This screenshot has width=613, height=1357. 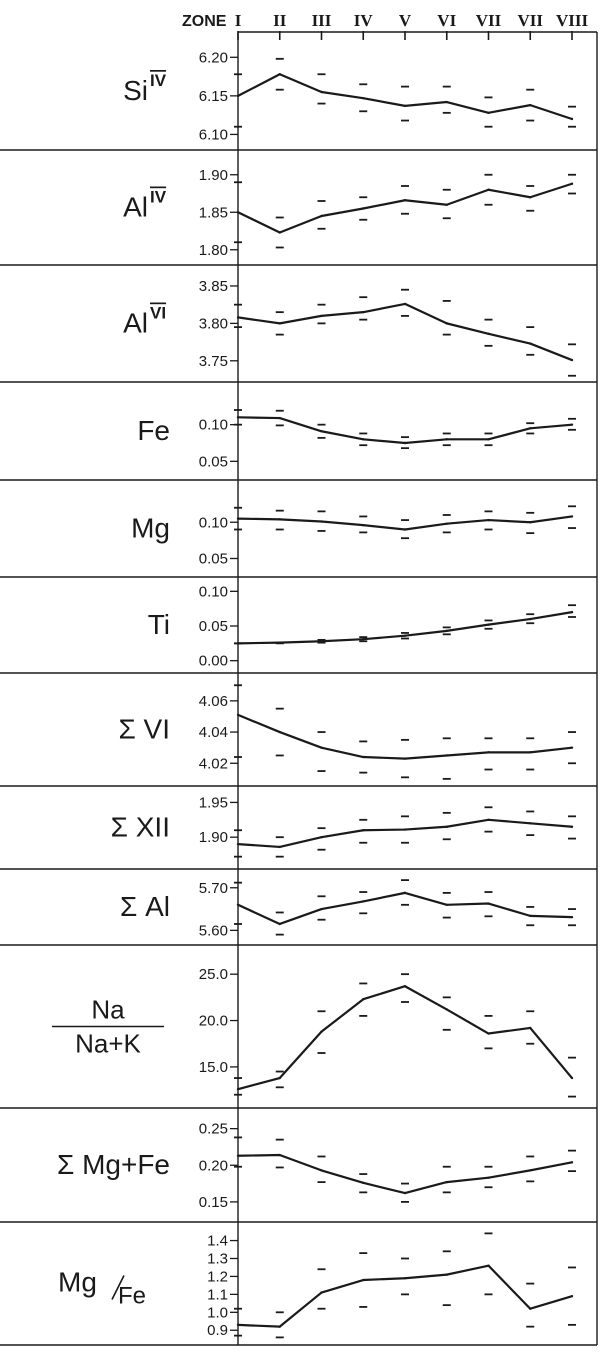 What do you see at coordinates (298, 625) in the screenshot?
I see `panel-ti: 0.10 0.05 0.00 Ti` at bounding box center [298, 625].